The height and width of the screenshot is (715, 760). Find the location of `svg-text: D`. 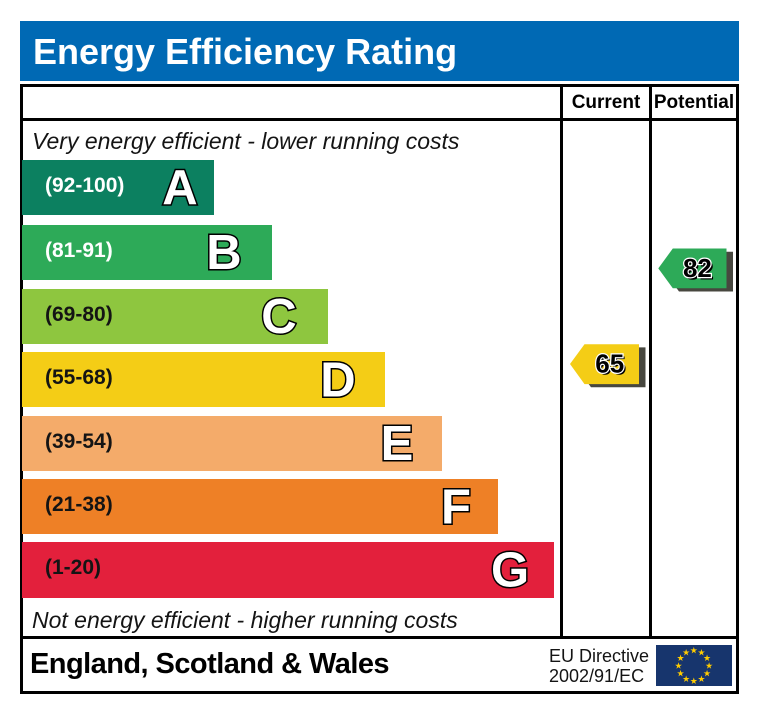

svg-text: D is located at coordinates (337, 381).